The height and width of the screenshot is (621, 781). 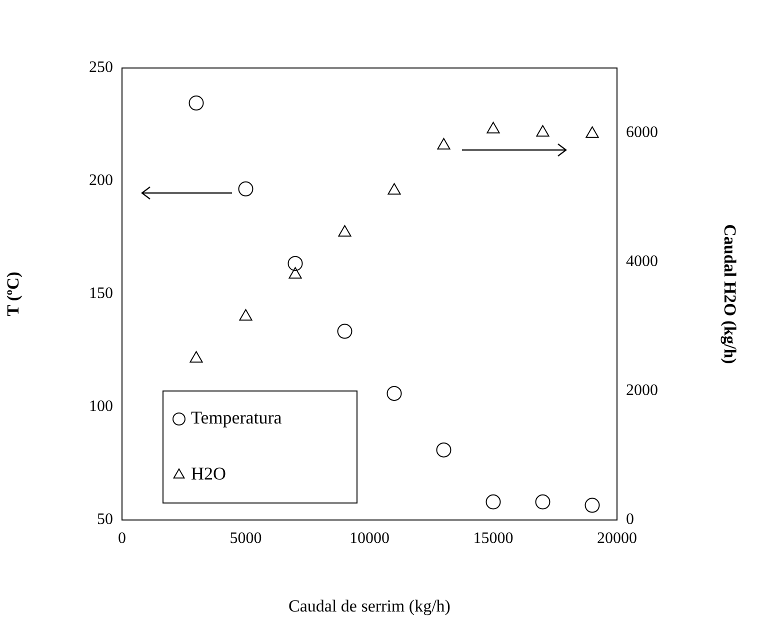 I want to click on y2-tick-label: 6000, so click(x=642, y=132).